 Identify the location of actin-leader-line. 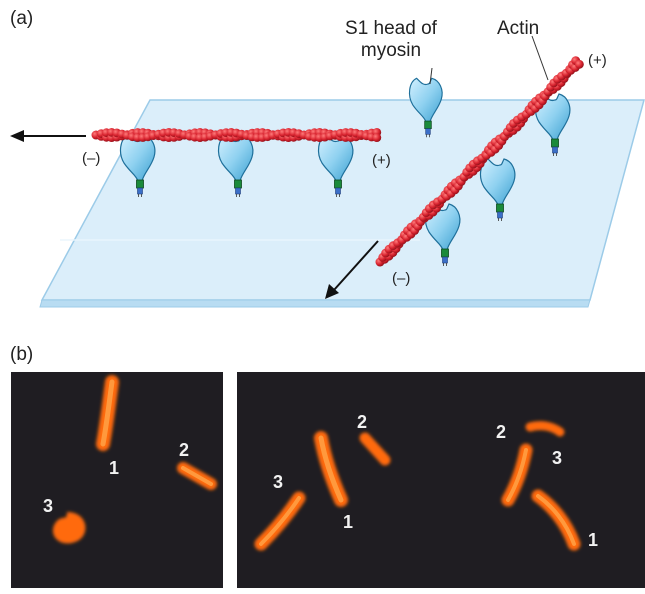
(540, 58).